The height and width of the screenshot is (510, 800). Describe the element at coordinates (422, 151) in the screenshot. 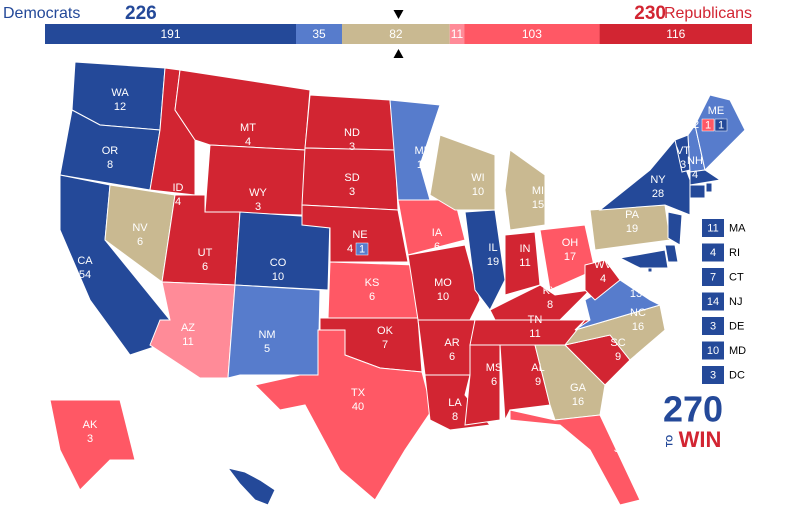

I see `state-abbr: MN` at that location.